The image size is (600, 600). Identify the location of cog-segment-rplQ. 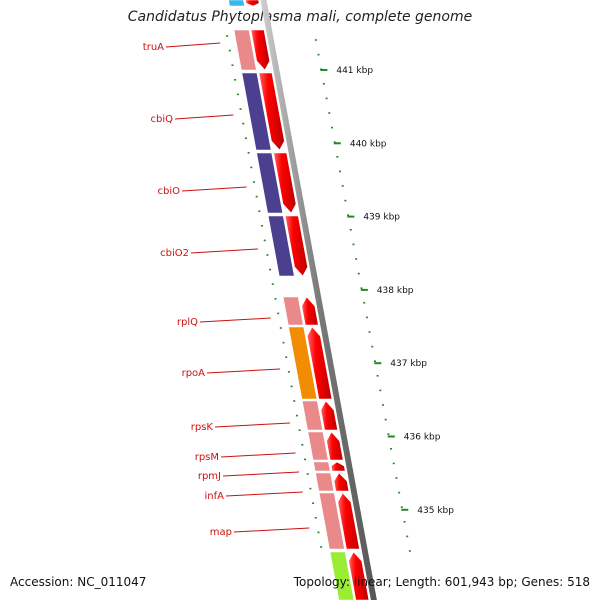
(293, 311).